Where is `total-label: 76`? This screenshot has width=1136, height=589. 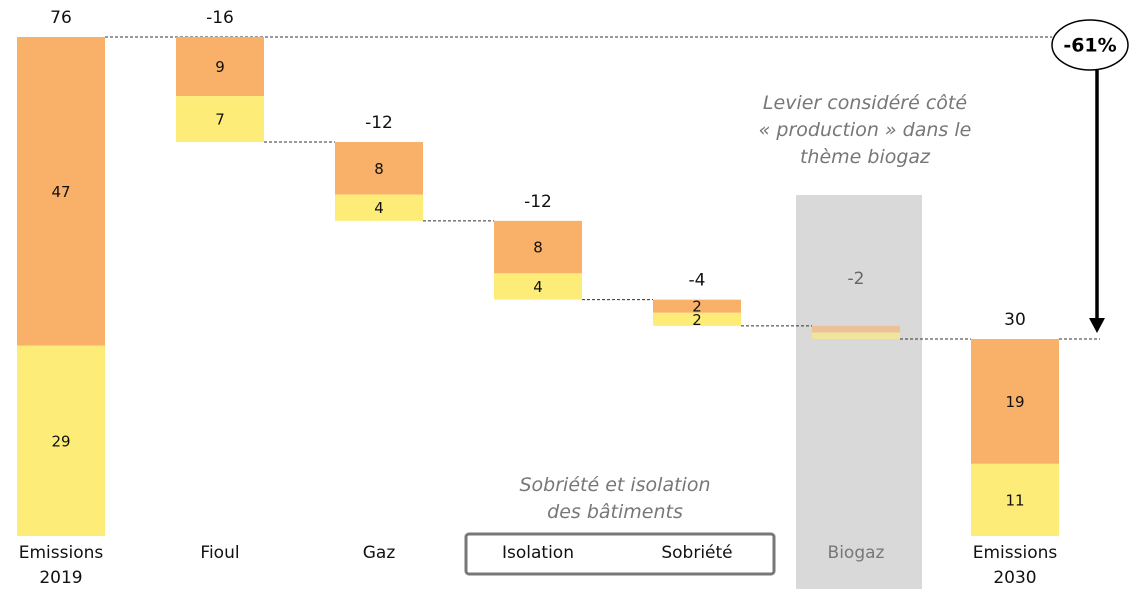 total-label: 76 is located at coordinates (61, 18).